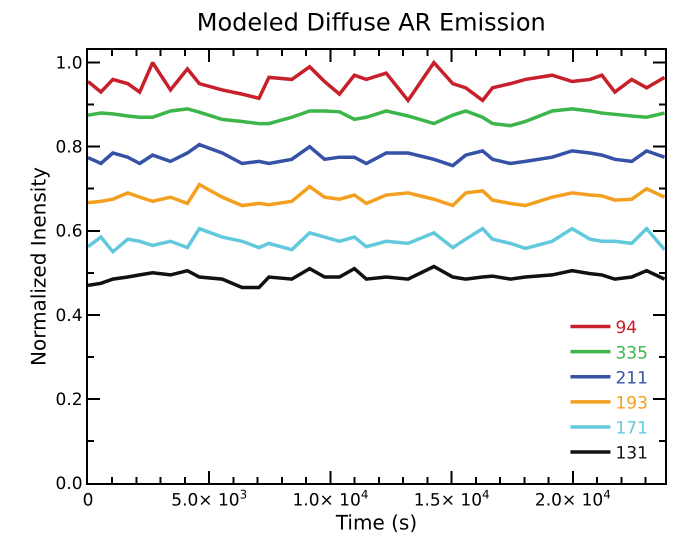 The width and height of the screenshot is (675, 555). I want to click on y-tick-label: 0.6, so click(69, 232).